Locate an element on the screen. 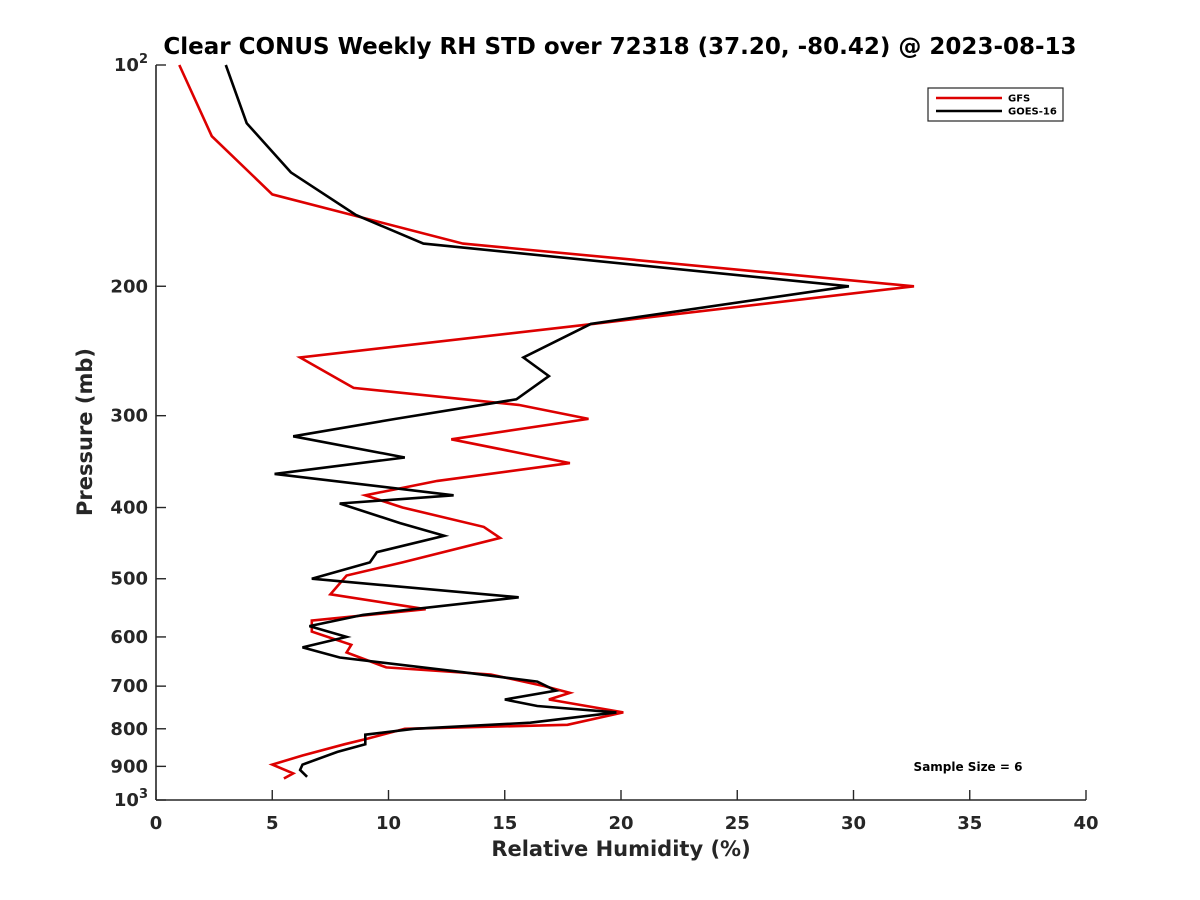 Image resolution: width=1200 pixels, height=900 pixels. y-tick-label: 10² is located at coordinates (131, 64).